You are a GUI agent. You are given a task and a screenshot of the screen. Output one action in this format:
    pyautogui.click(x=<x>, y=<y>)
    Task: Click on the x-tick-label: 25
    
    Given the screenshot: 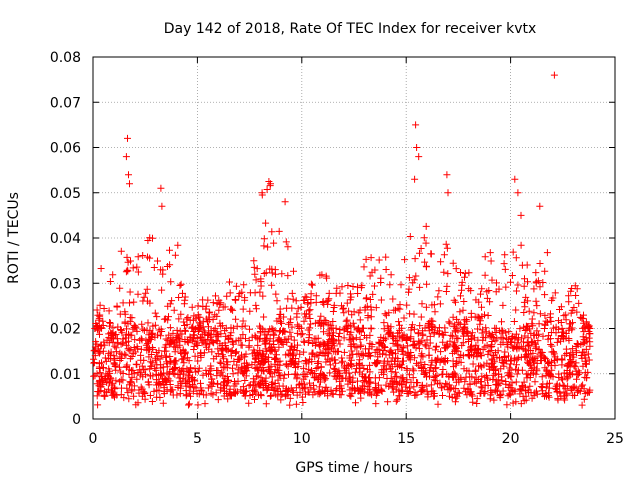 What is the action you would take?
    pyautogui.click(x=615, y=439)
    